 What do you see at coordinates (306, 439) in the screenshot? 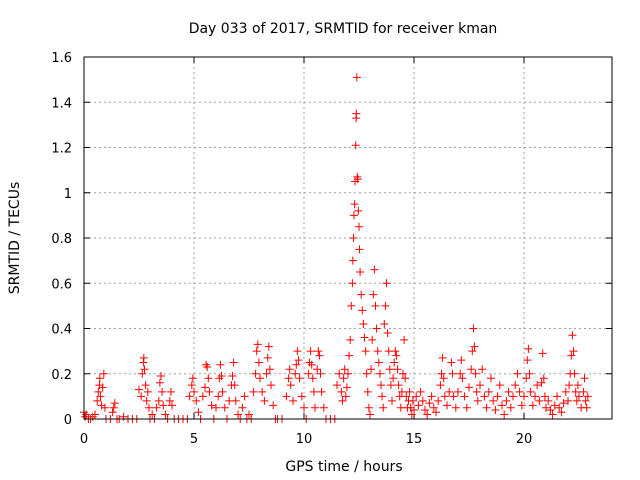
I see `x-tick-labels: 0 5 10 15 20` at bounding box center [306, 439].